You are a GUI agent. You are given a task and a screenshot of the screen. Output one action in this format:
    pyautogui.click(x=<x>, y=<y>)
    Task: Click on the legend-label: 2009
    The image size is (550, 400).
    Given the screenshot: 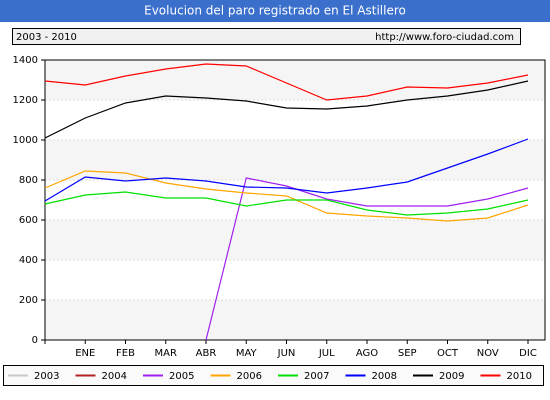 What is the action you would take?
    pyautogui.click(x=451, y=376)
    